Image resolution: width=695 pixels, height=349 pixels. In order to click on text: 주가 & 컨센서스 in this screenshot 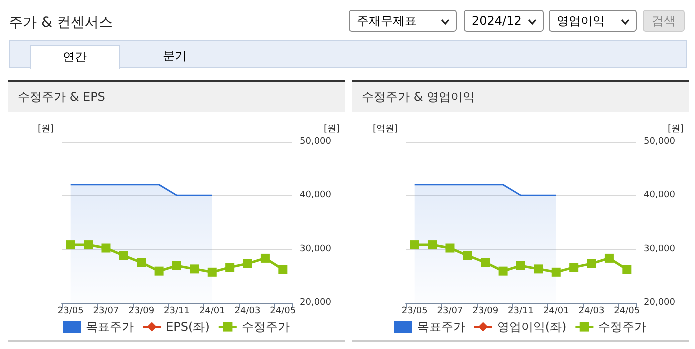, I will do `click(61, 23)`.